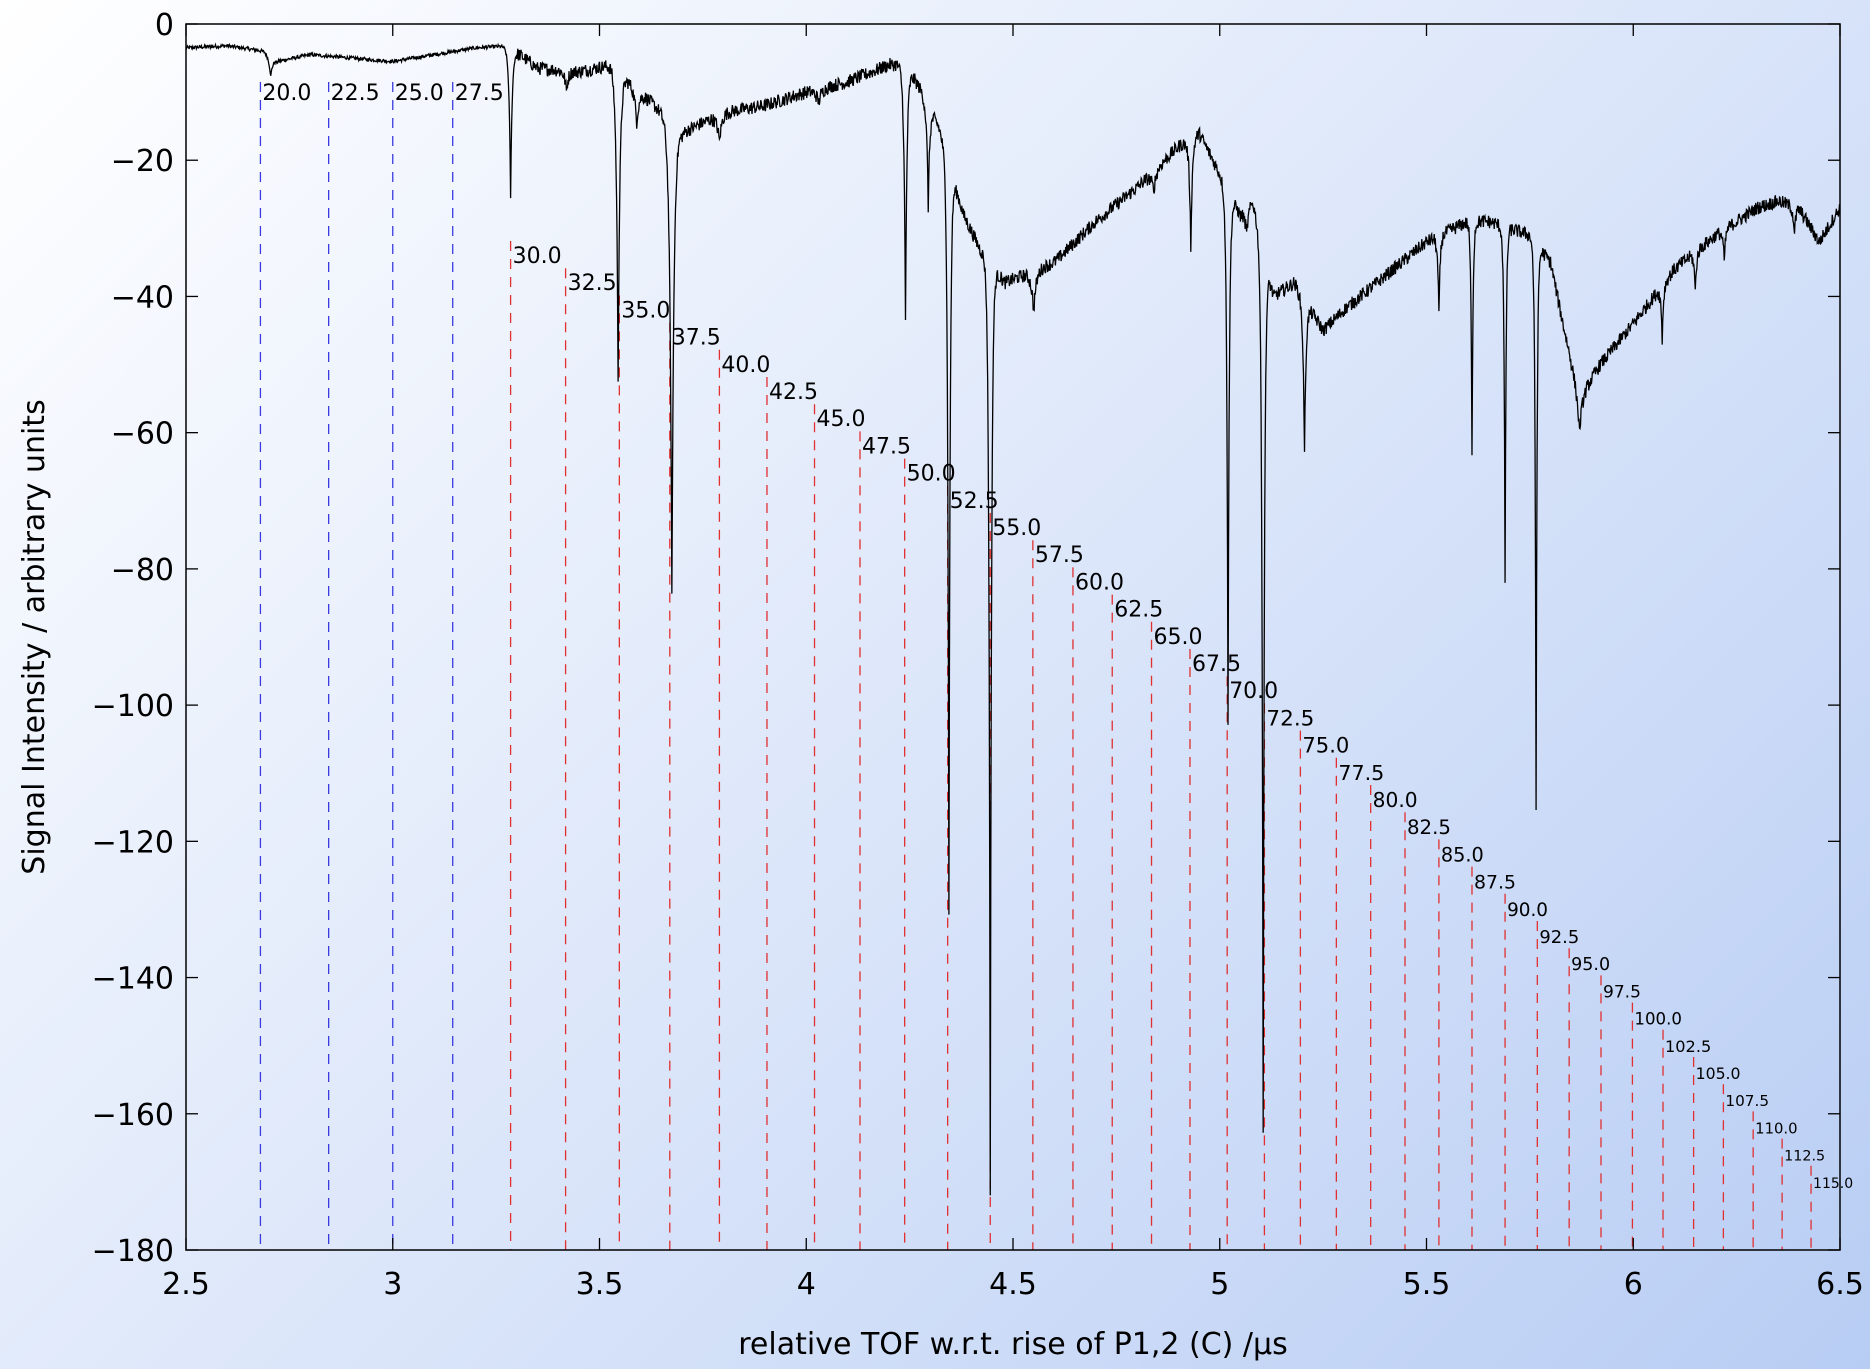  I want to click on marker-label: 67.5, so click(1216, 664).